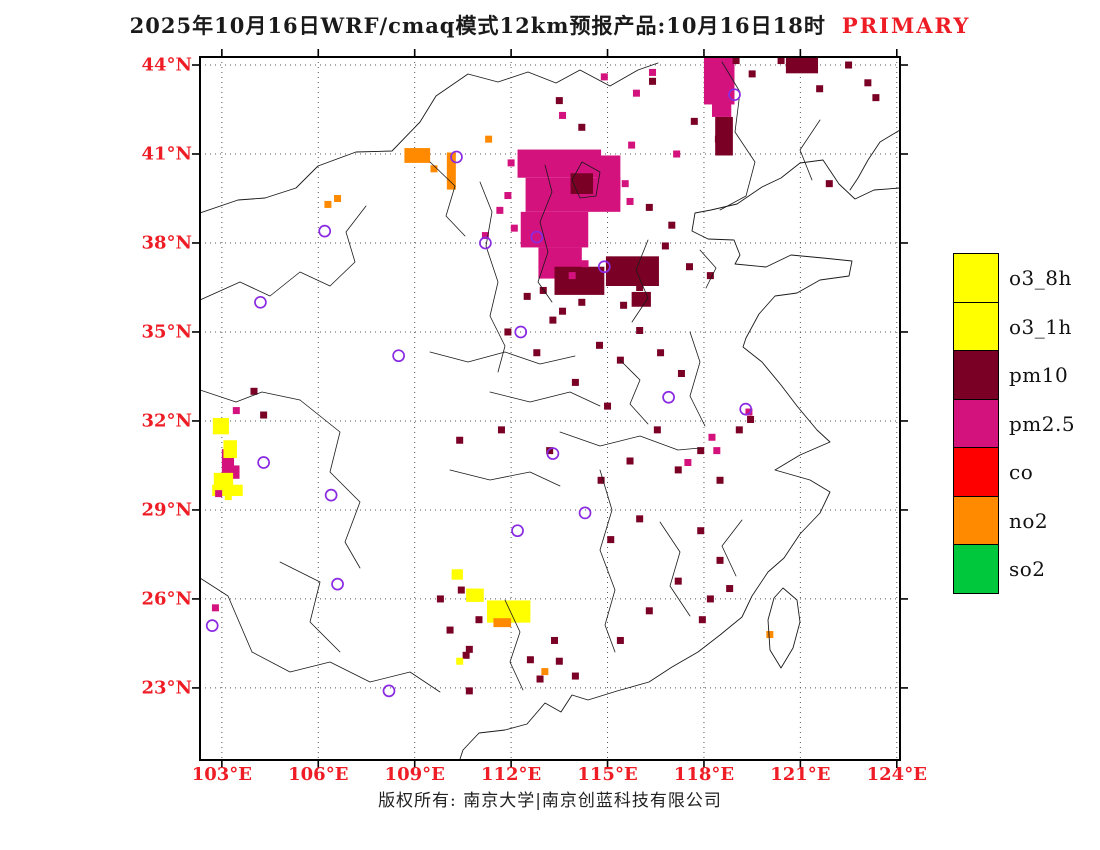 This screenshot has height=850, width=1100. What do you see at coordinates (166, 154) in the screenshot?
I see `lat-label: 41°N` at bounding box center [166, 154].